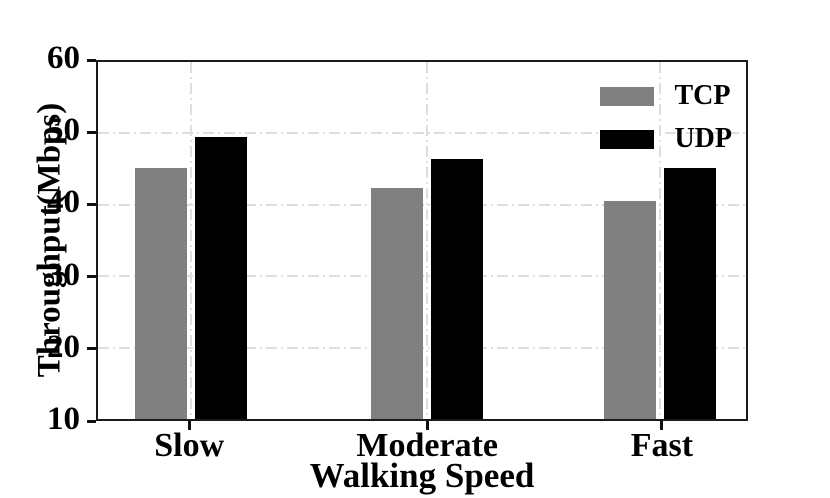 This screenshot has height=498, width=830. What do you see at coordinates (63, 130) in the screenshot?
I see `y-tick-label-50: 50` at bounding box center [63, 130].